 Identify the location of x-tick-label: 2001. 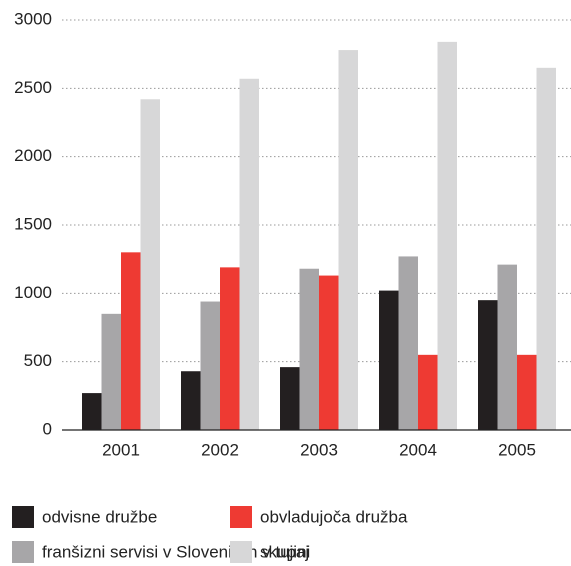
(121, 449).